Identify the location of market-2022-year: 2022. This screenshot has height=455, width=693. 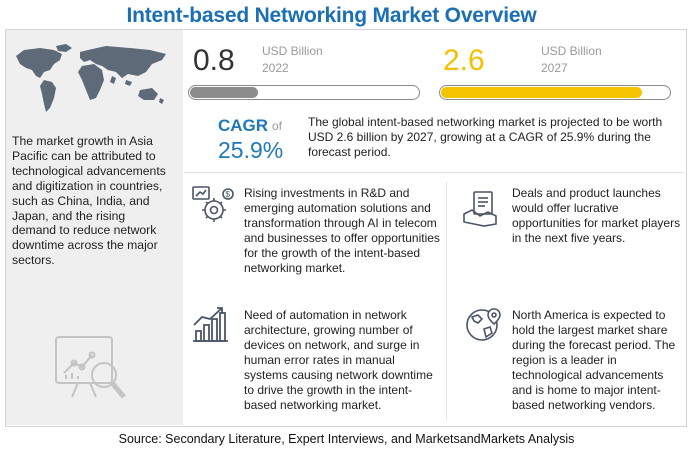
(275, 68).